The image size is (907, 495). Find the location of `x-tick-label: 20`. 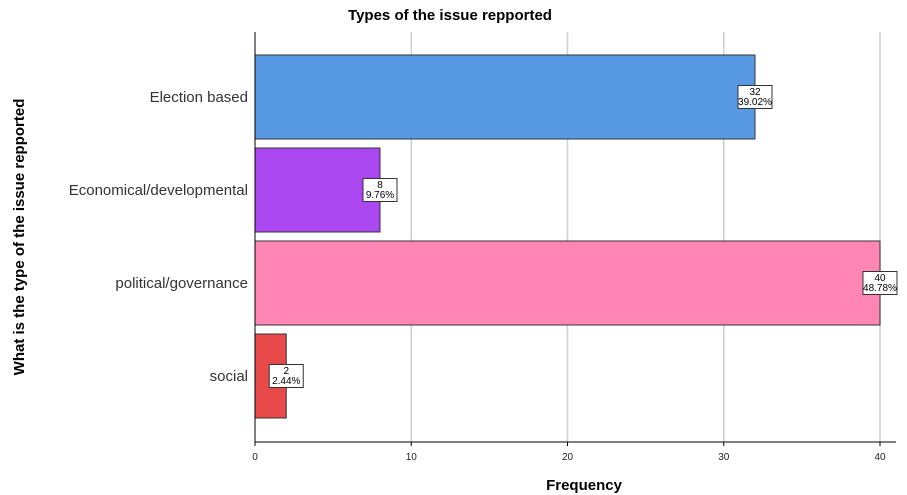

x-tick-label: 20 is located at coordinates (568, 457).